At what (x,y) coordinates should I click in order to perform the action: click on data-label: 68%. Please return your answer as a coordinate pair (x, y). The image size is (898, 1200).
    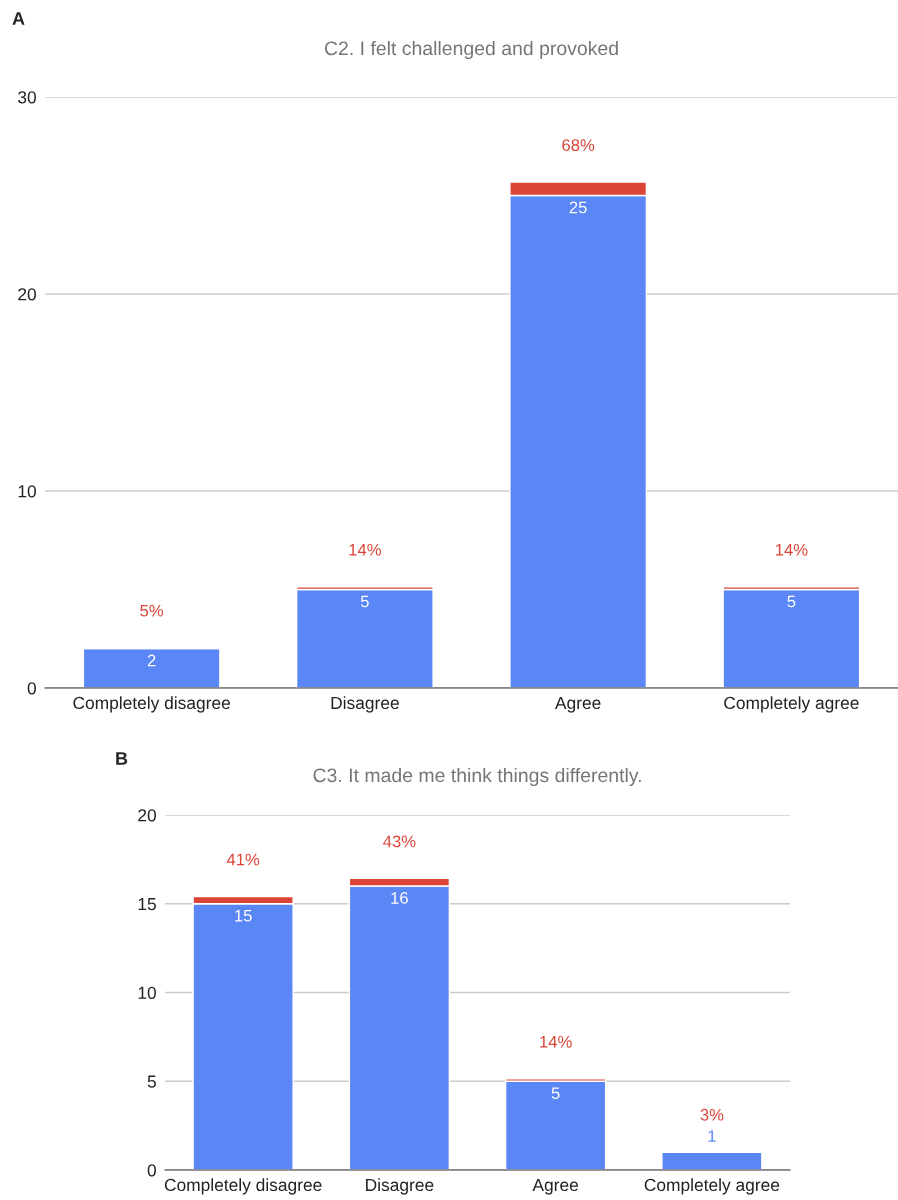
    Looking at the image, I should click on (578, 145).